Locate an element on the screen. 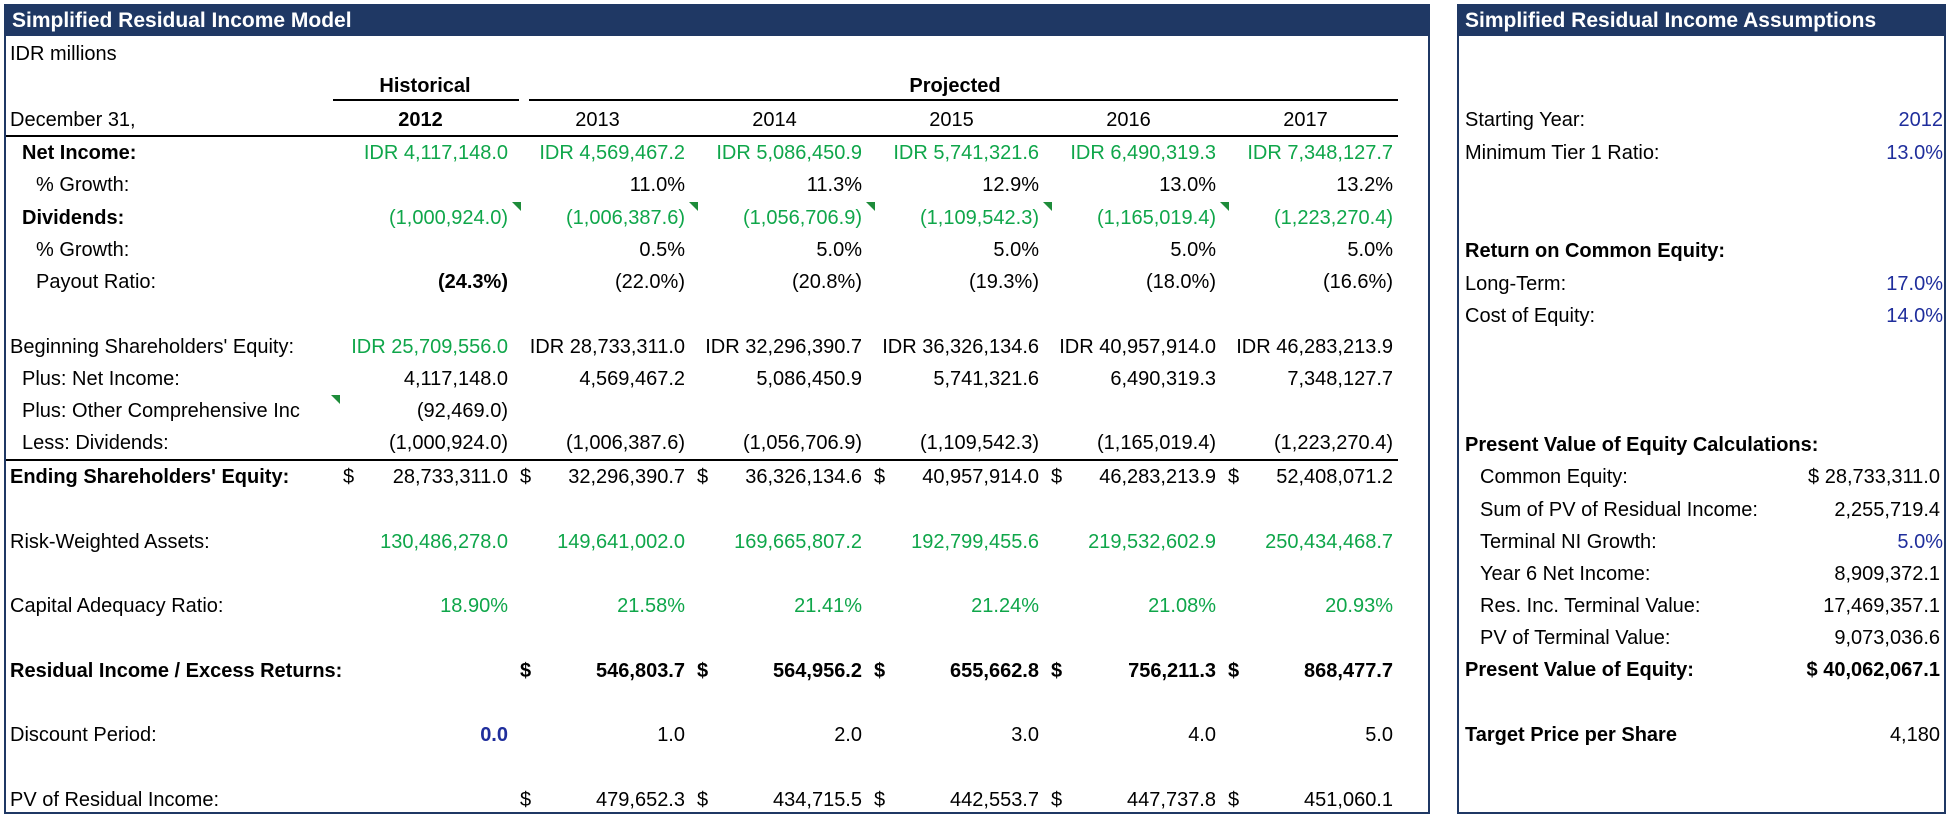 Image resolution: width=1950 pixels, height=822 pixels. end-equity-label: Ending Shareholders' Equity: is located at coordinates (150, 477).